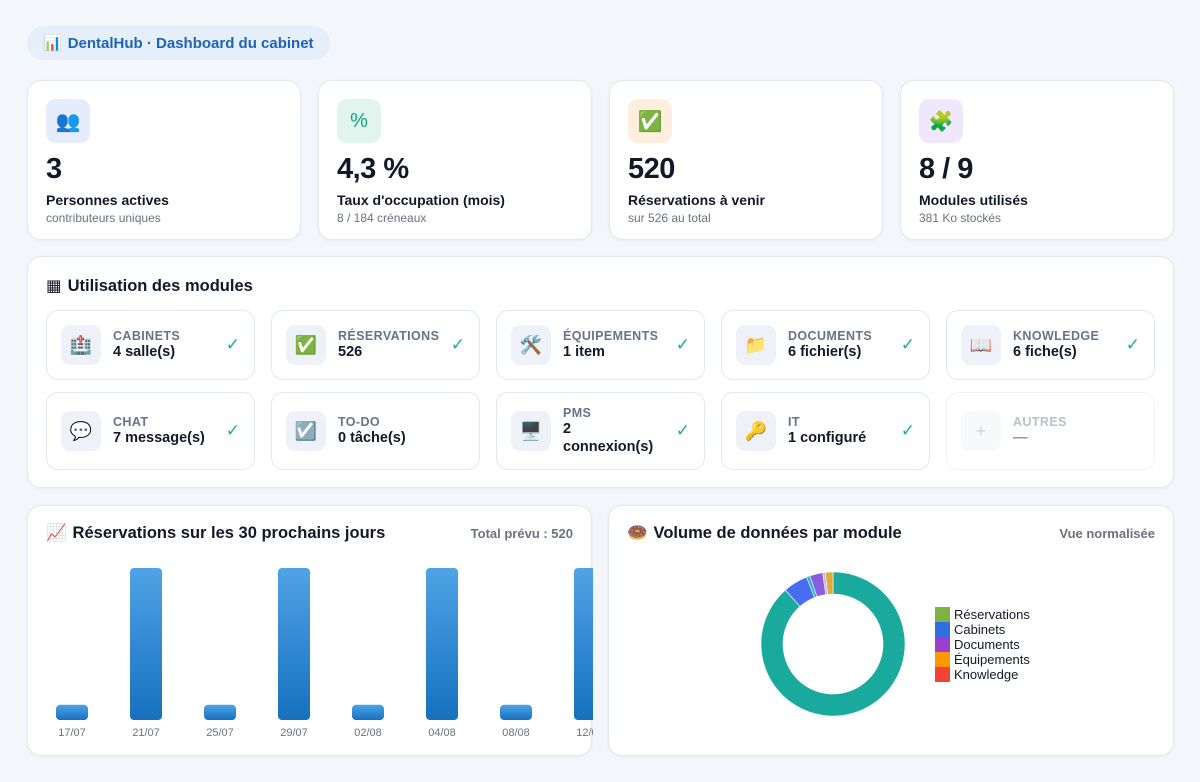  I want to click on bar-25/07, so click(220, 712).